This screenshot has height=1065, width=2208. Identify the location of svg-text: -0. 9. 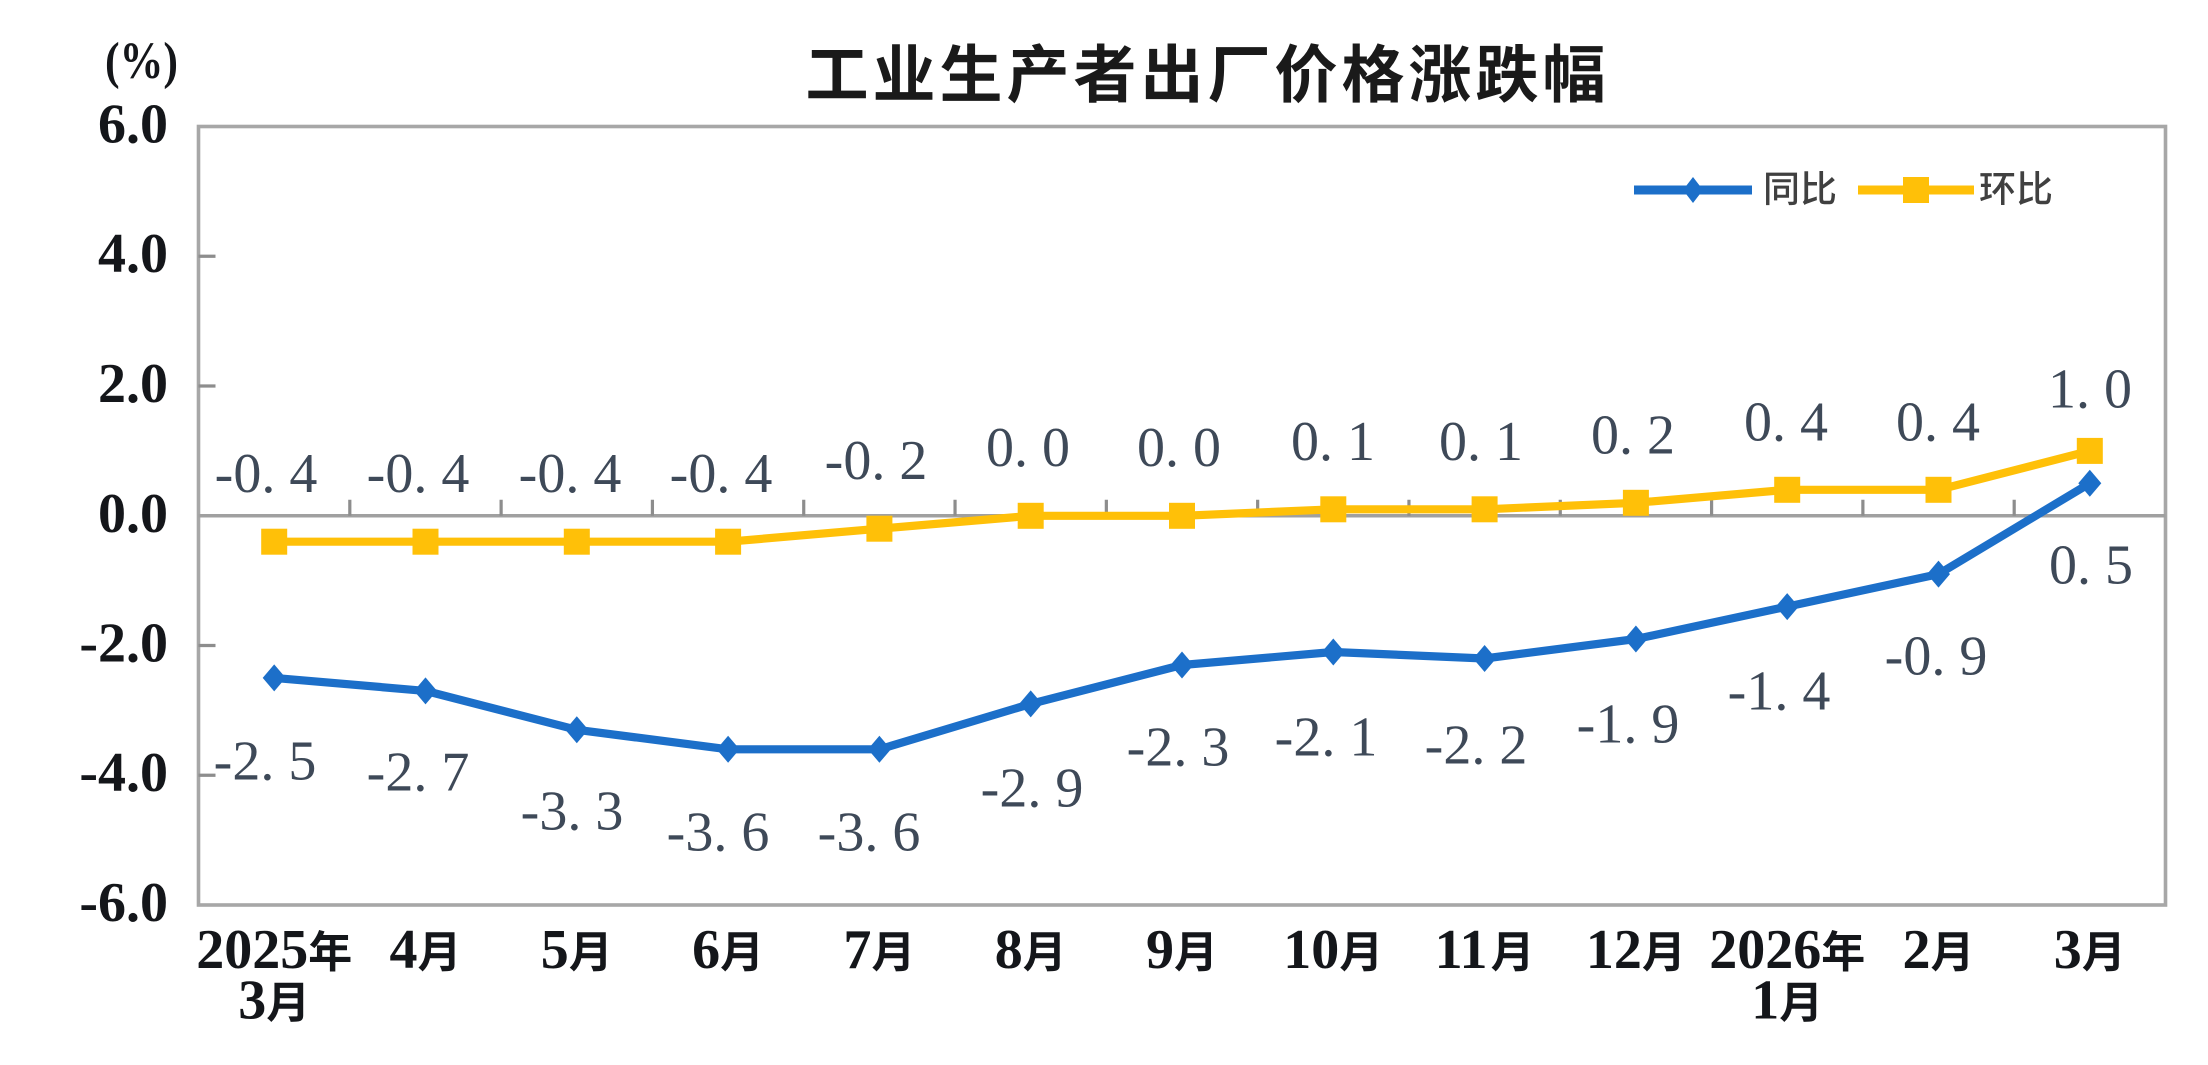
(1936, 657).